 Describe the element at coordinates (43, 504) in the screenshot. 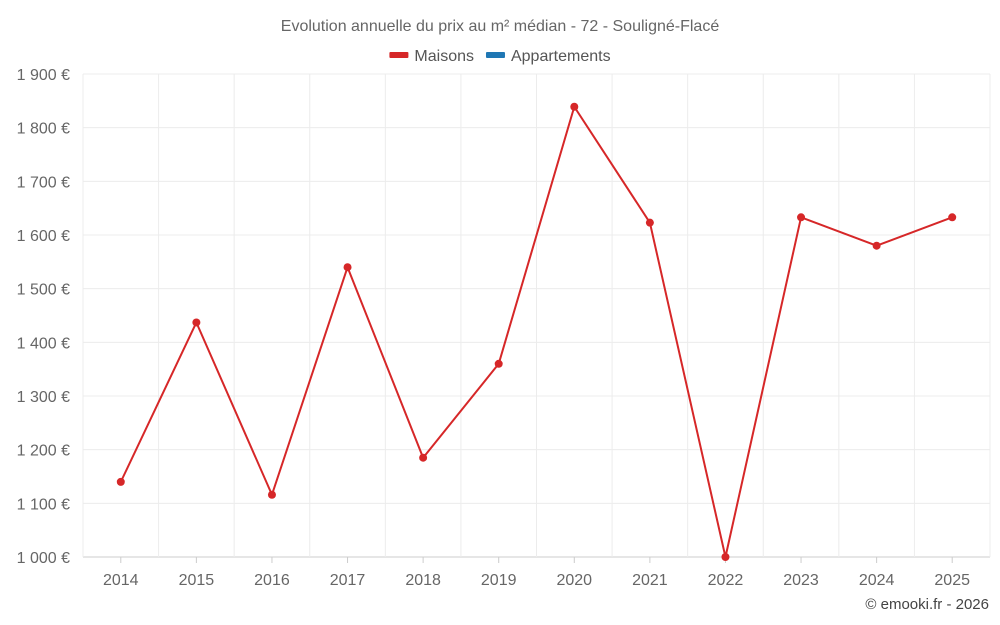

I see `y-tick-label: 1 100 €` at that location.